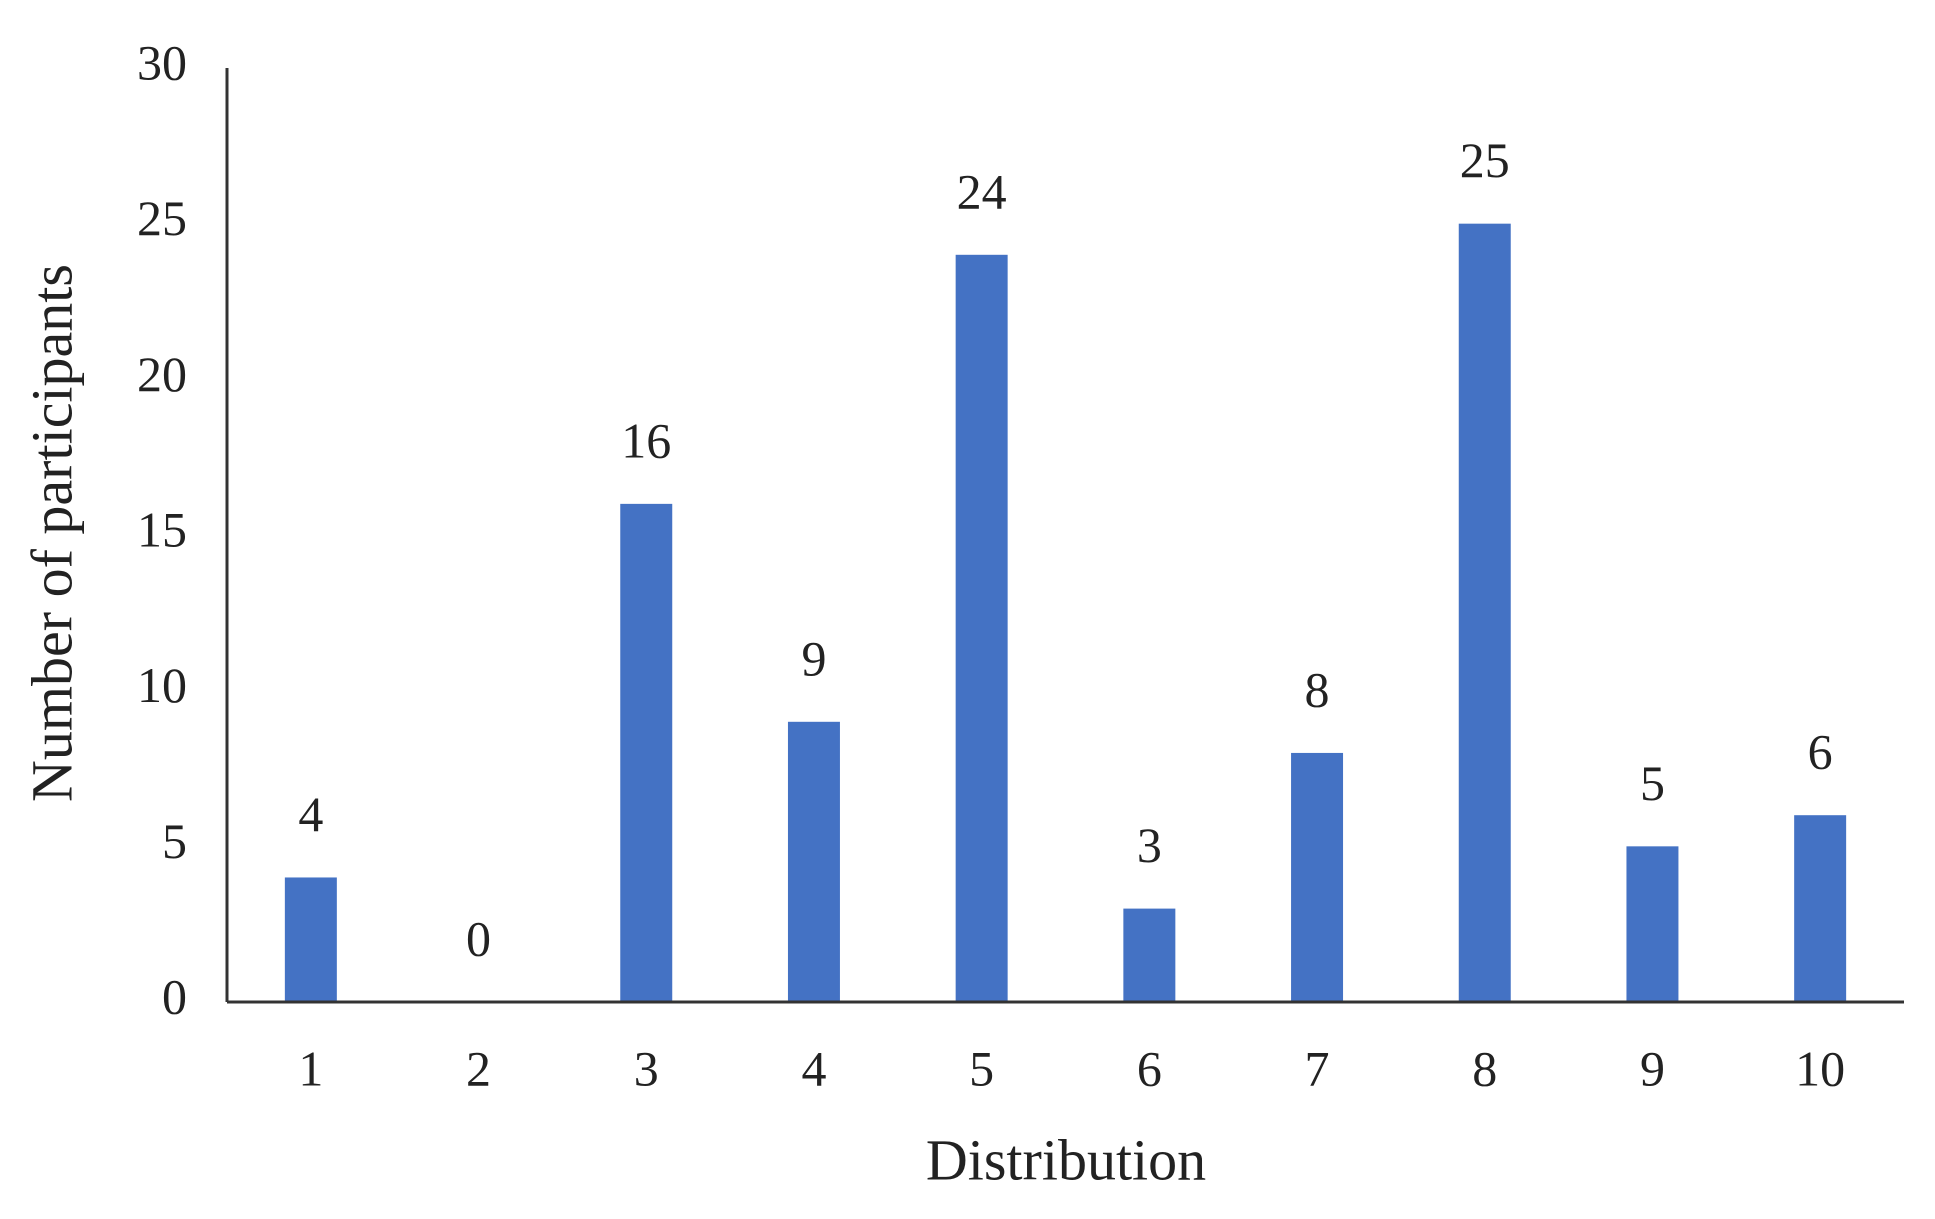  What do you see at coordinates (310, 1068) in the screenshot?
I see `x-tick-label: 1` at bounding box center [310, 1068].